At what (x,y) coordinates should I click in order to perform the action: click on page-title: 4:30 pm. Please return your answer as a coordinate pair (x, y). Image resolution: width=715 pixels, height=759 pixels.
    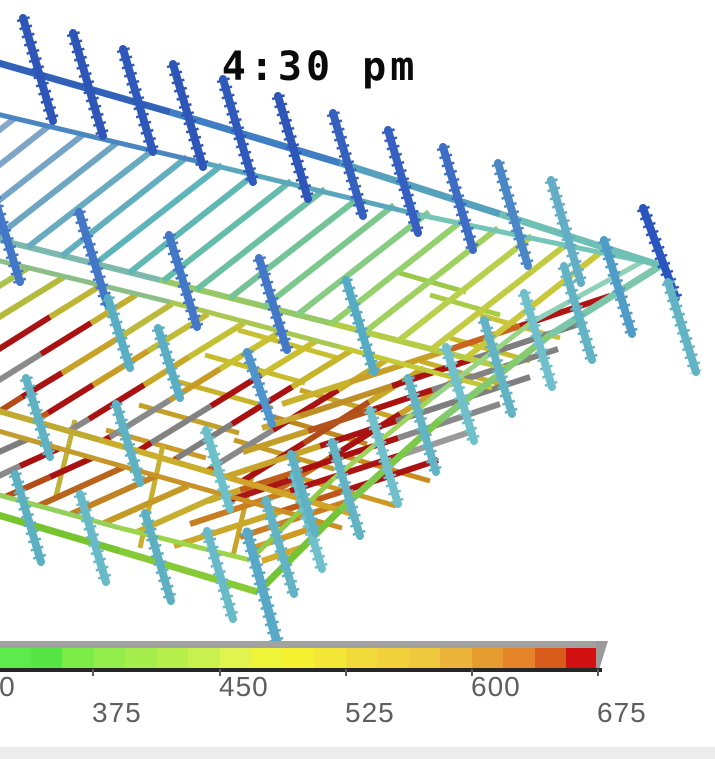
    Looking at the image, I should click on (320, 67).